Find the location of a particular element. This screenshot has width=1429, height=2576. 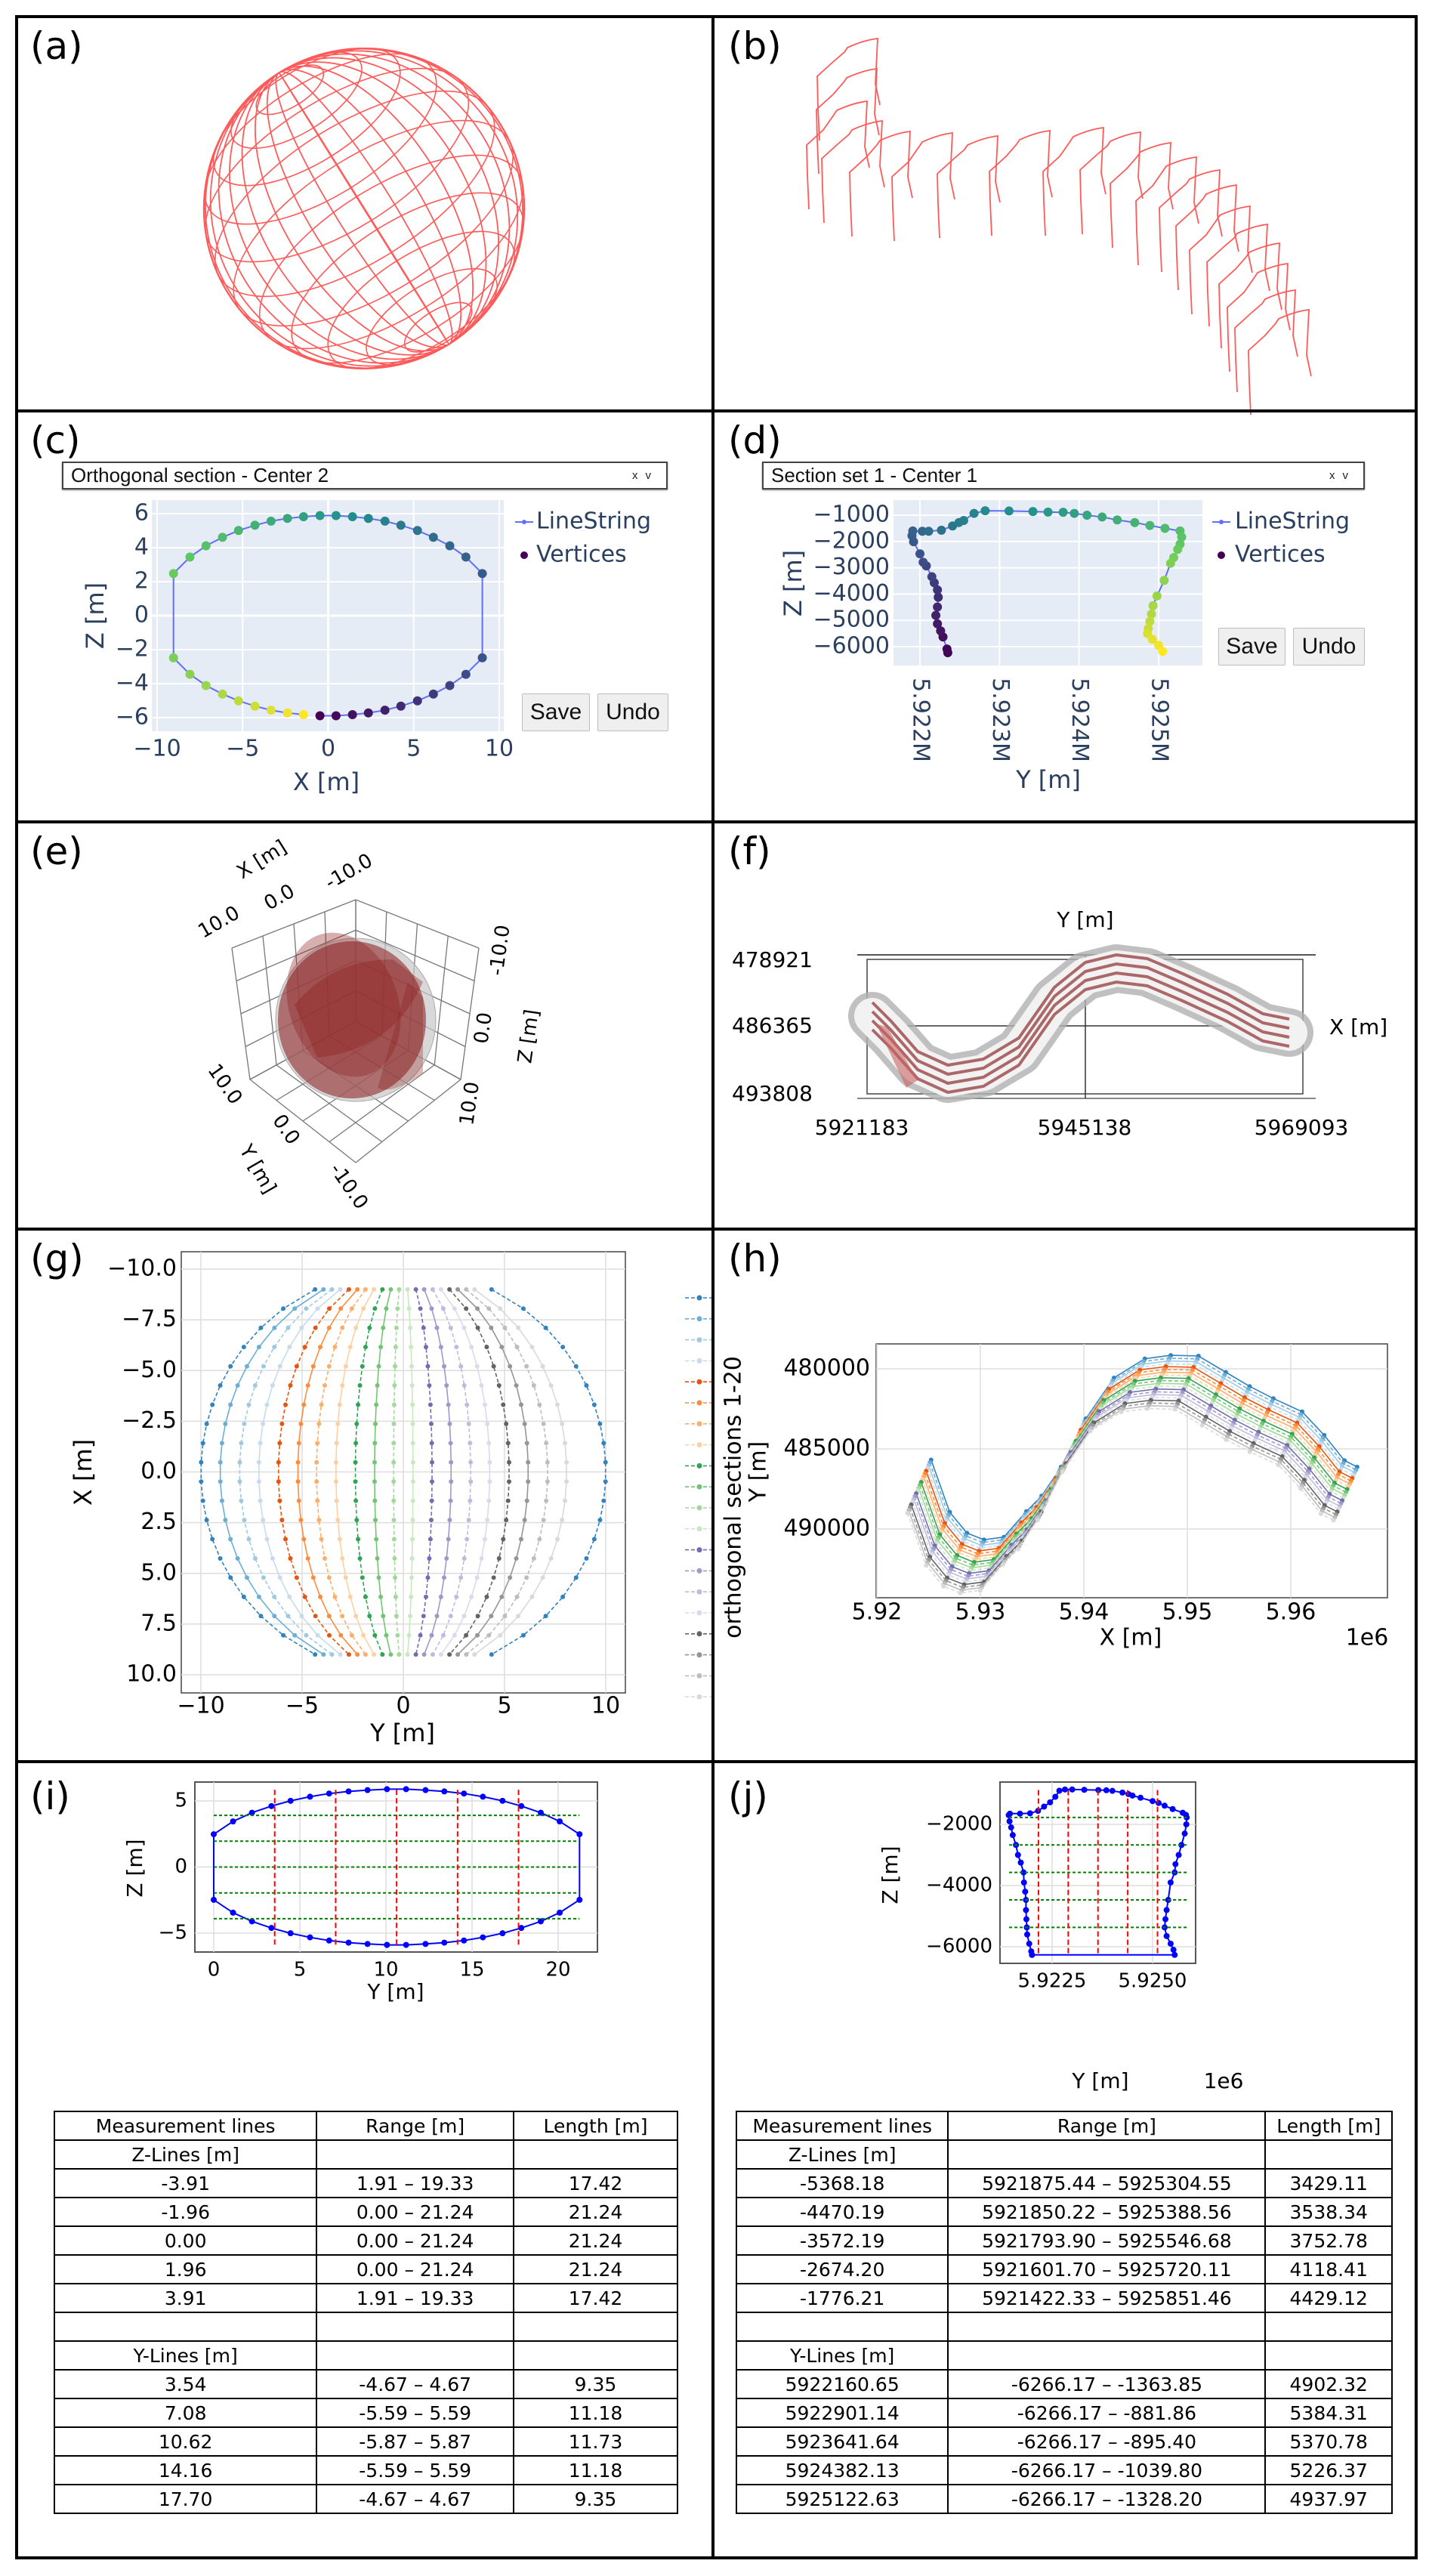

panel-label-d: (d) is located at coordinates (755, 440).